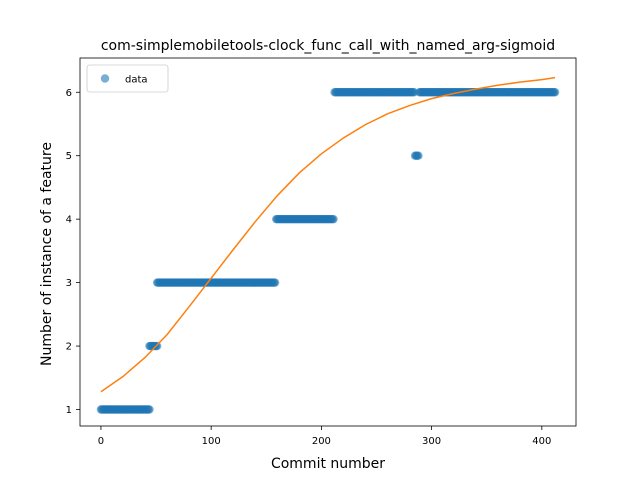 This screenshot has height=480, width=640. I want to click on y-axis-label: Number of instance of a feature, so click(47, 254).